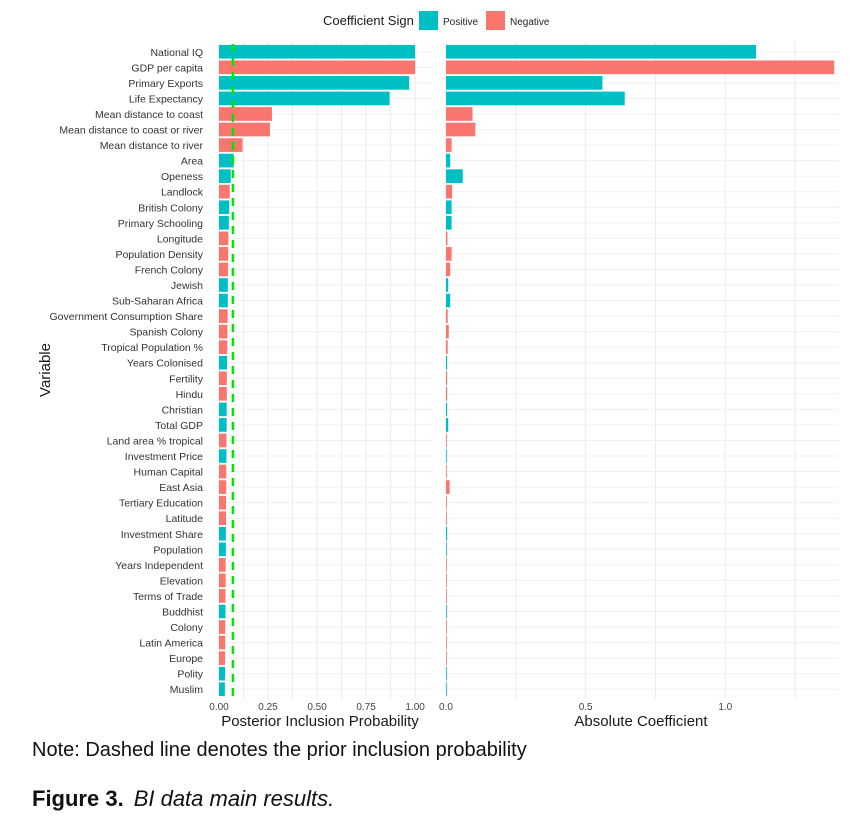  What do you see at coordinates (155, 441) in the screenshot?
I see `category-label: Land area % tropical` at bounding box center [155, 441].